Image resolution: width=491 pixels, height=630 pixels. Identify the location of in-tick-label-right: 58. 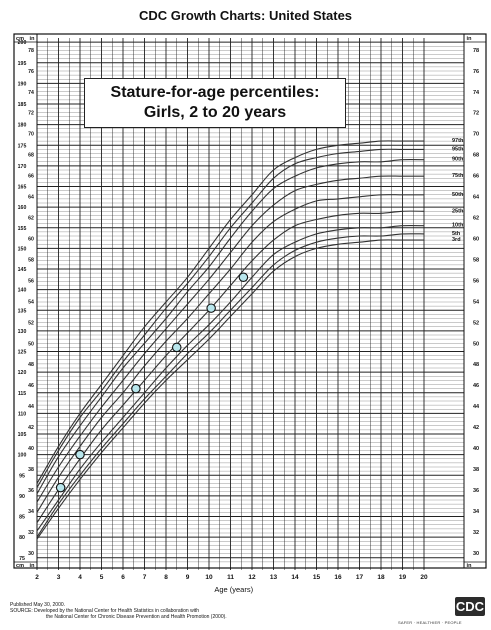
(476, 260).